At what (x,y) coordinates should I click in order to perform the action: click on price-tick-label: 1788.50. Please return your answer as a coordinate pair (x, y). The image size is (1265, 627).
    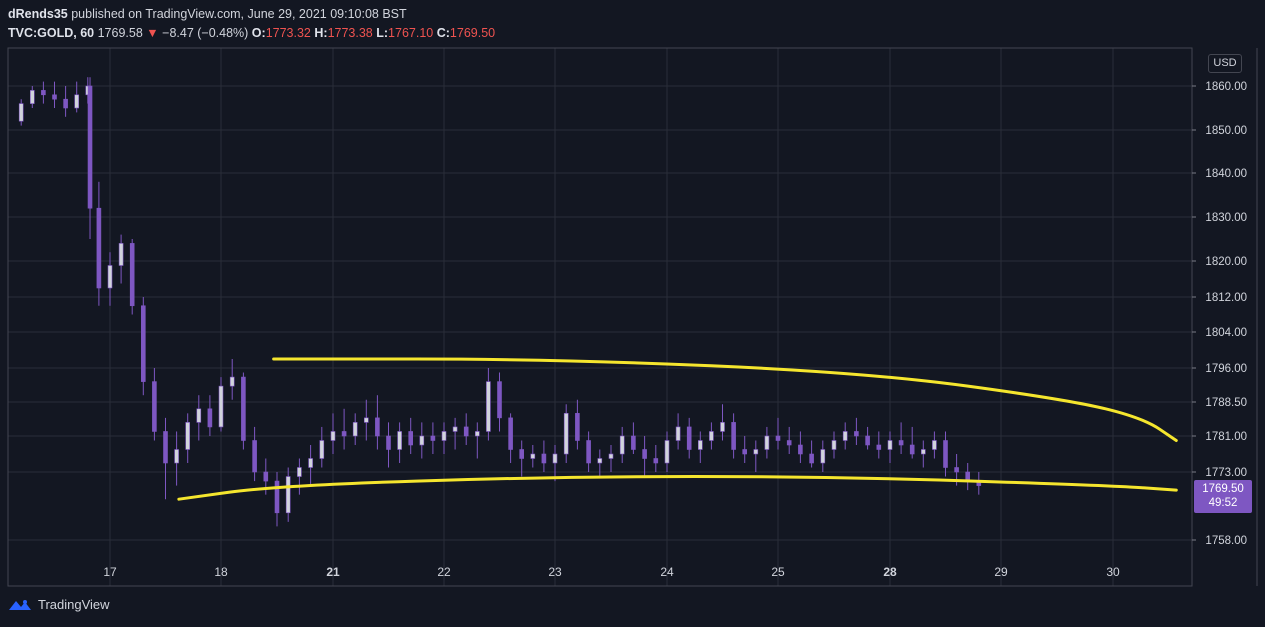
    Looking at the image, I should click on (1226, 403).